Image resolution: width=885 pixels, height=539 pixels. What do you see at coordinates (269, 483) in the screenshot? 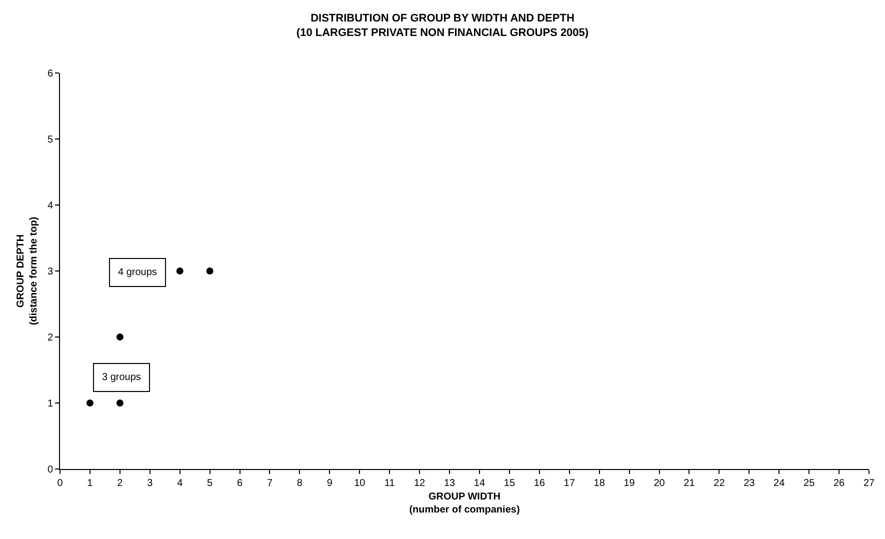
I see `x-tick-label: 7` at bounding box center [269, 483].